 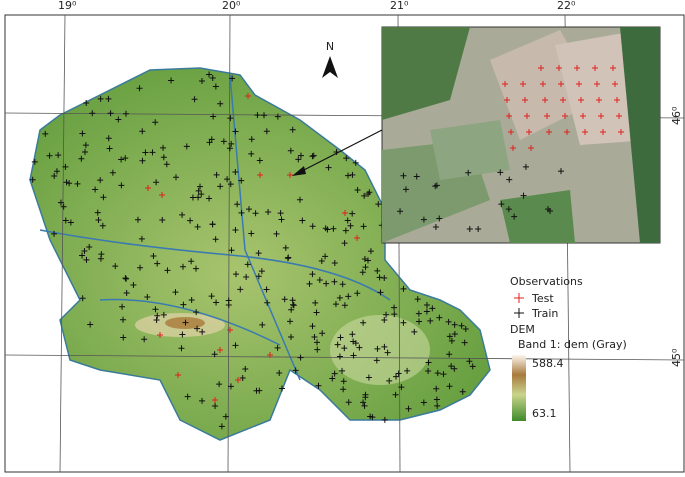 I want to click on legend-title: DEM, so click(x=522, y=329).